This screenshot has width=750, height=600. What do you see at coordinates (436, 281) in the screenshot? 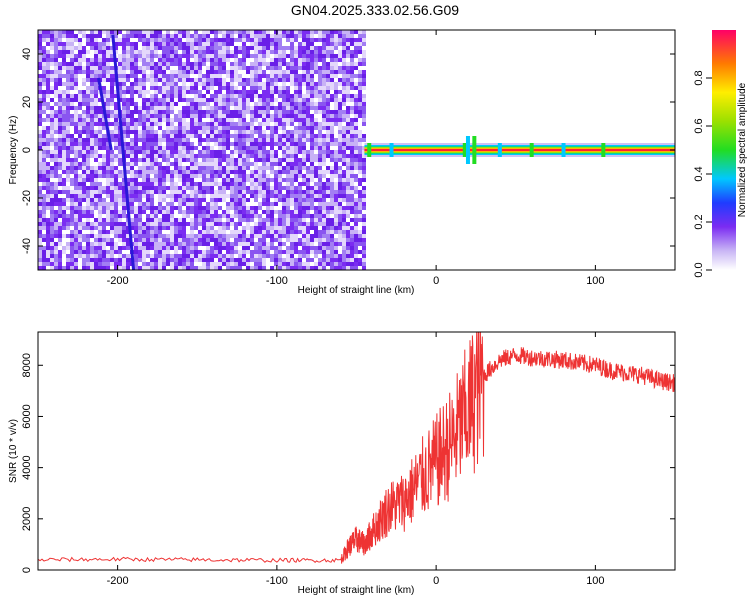
I see `spectrogram-x-tick-label: 0` at bounding box center [436, 281].